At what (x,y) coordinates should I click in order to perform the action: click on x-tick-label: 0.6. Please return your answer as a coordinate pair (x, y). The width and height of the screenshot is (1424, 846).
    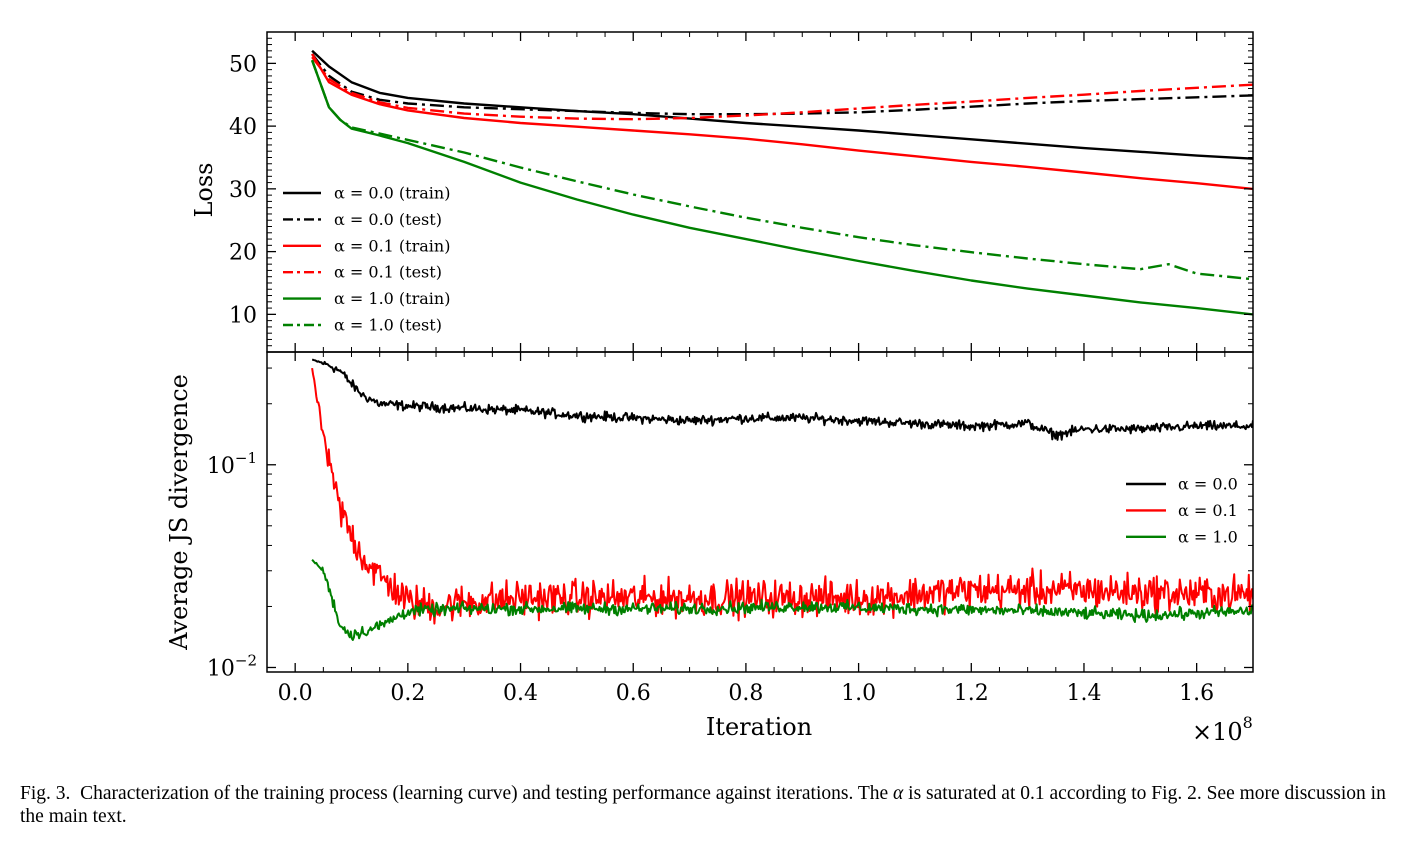
    Looking at the image, I should click on (633, 693).